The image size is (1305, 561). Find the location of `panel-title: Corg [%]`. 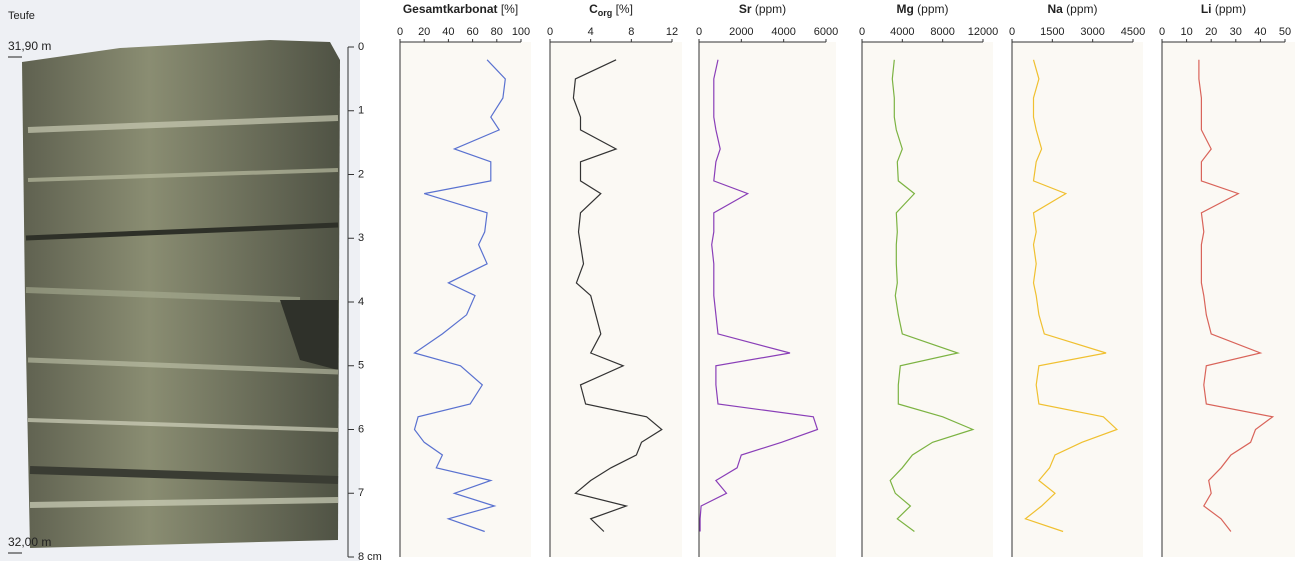

panel-title: Corg [%] is located at coordinates (611, 10).